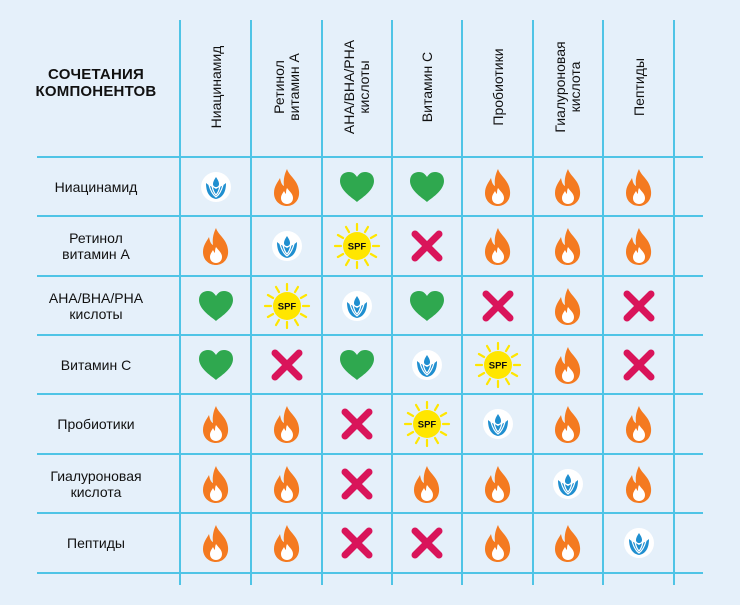  I want to click on row-header: AHA/BHA/PHA кислоты, so click(96, 305).